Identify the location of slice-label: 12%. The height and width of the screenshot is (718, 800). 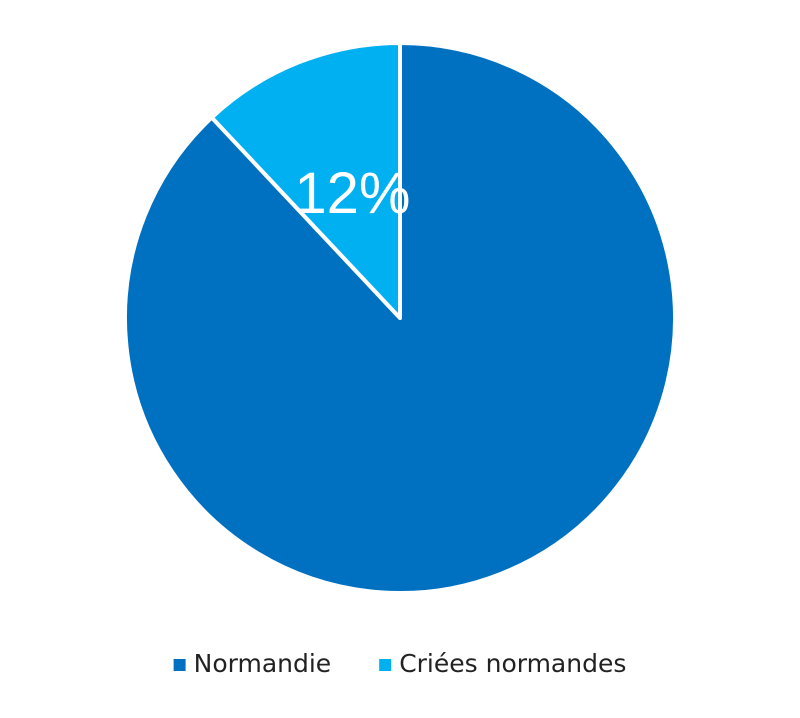
(352, 193).